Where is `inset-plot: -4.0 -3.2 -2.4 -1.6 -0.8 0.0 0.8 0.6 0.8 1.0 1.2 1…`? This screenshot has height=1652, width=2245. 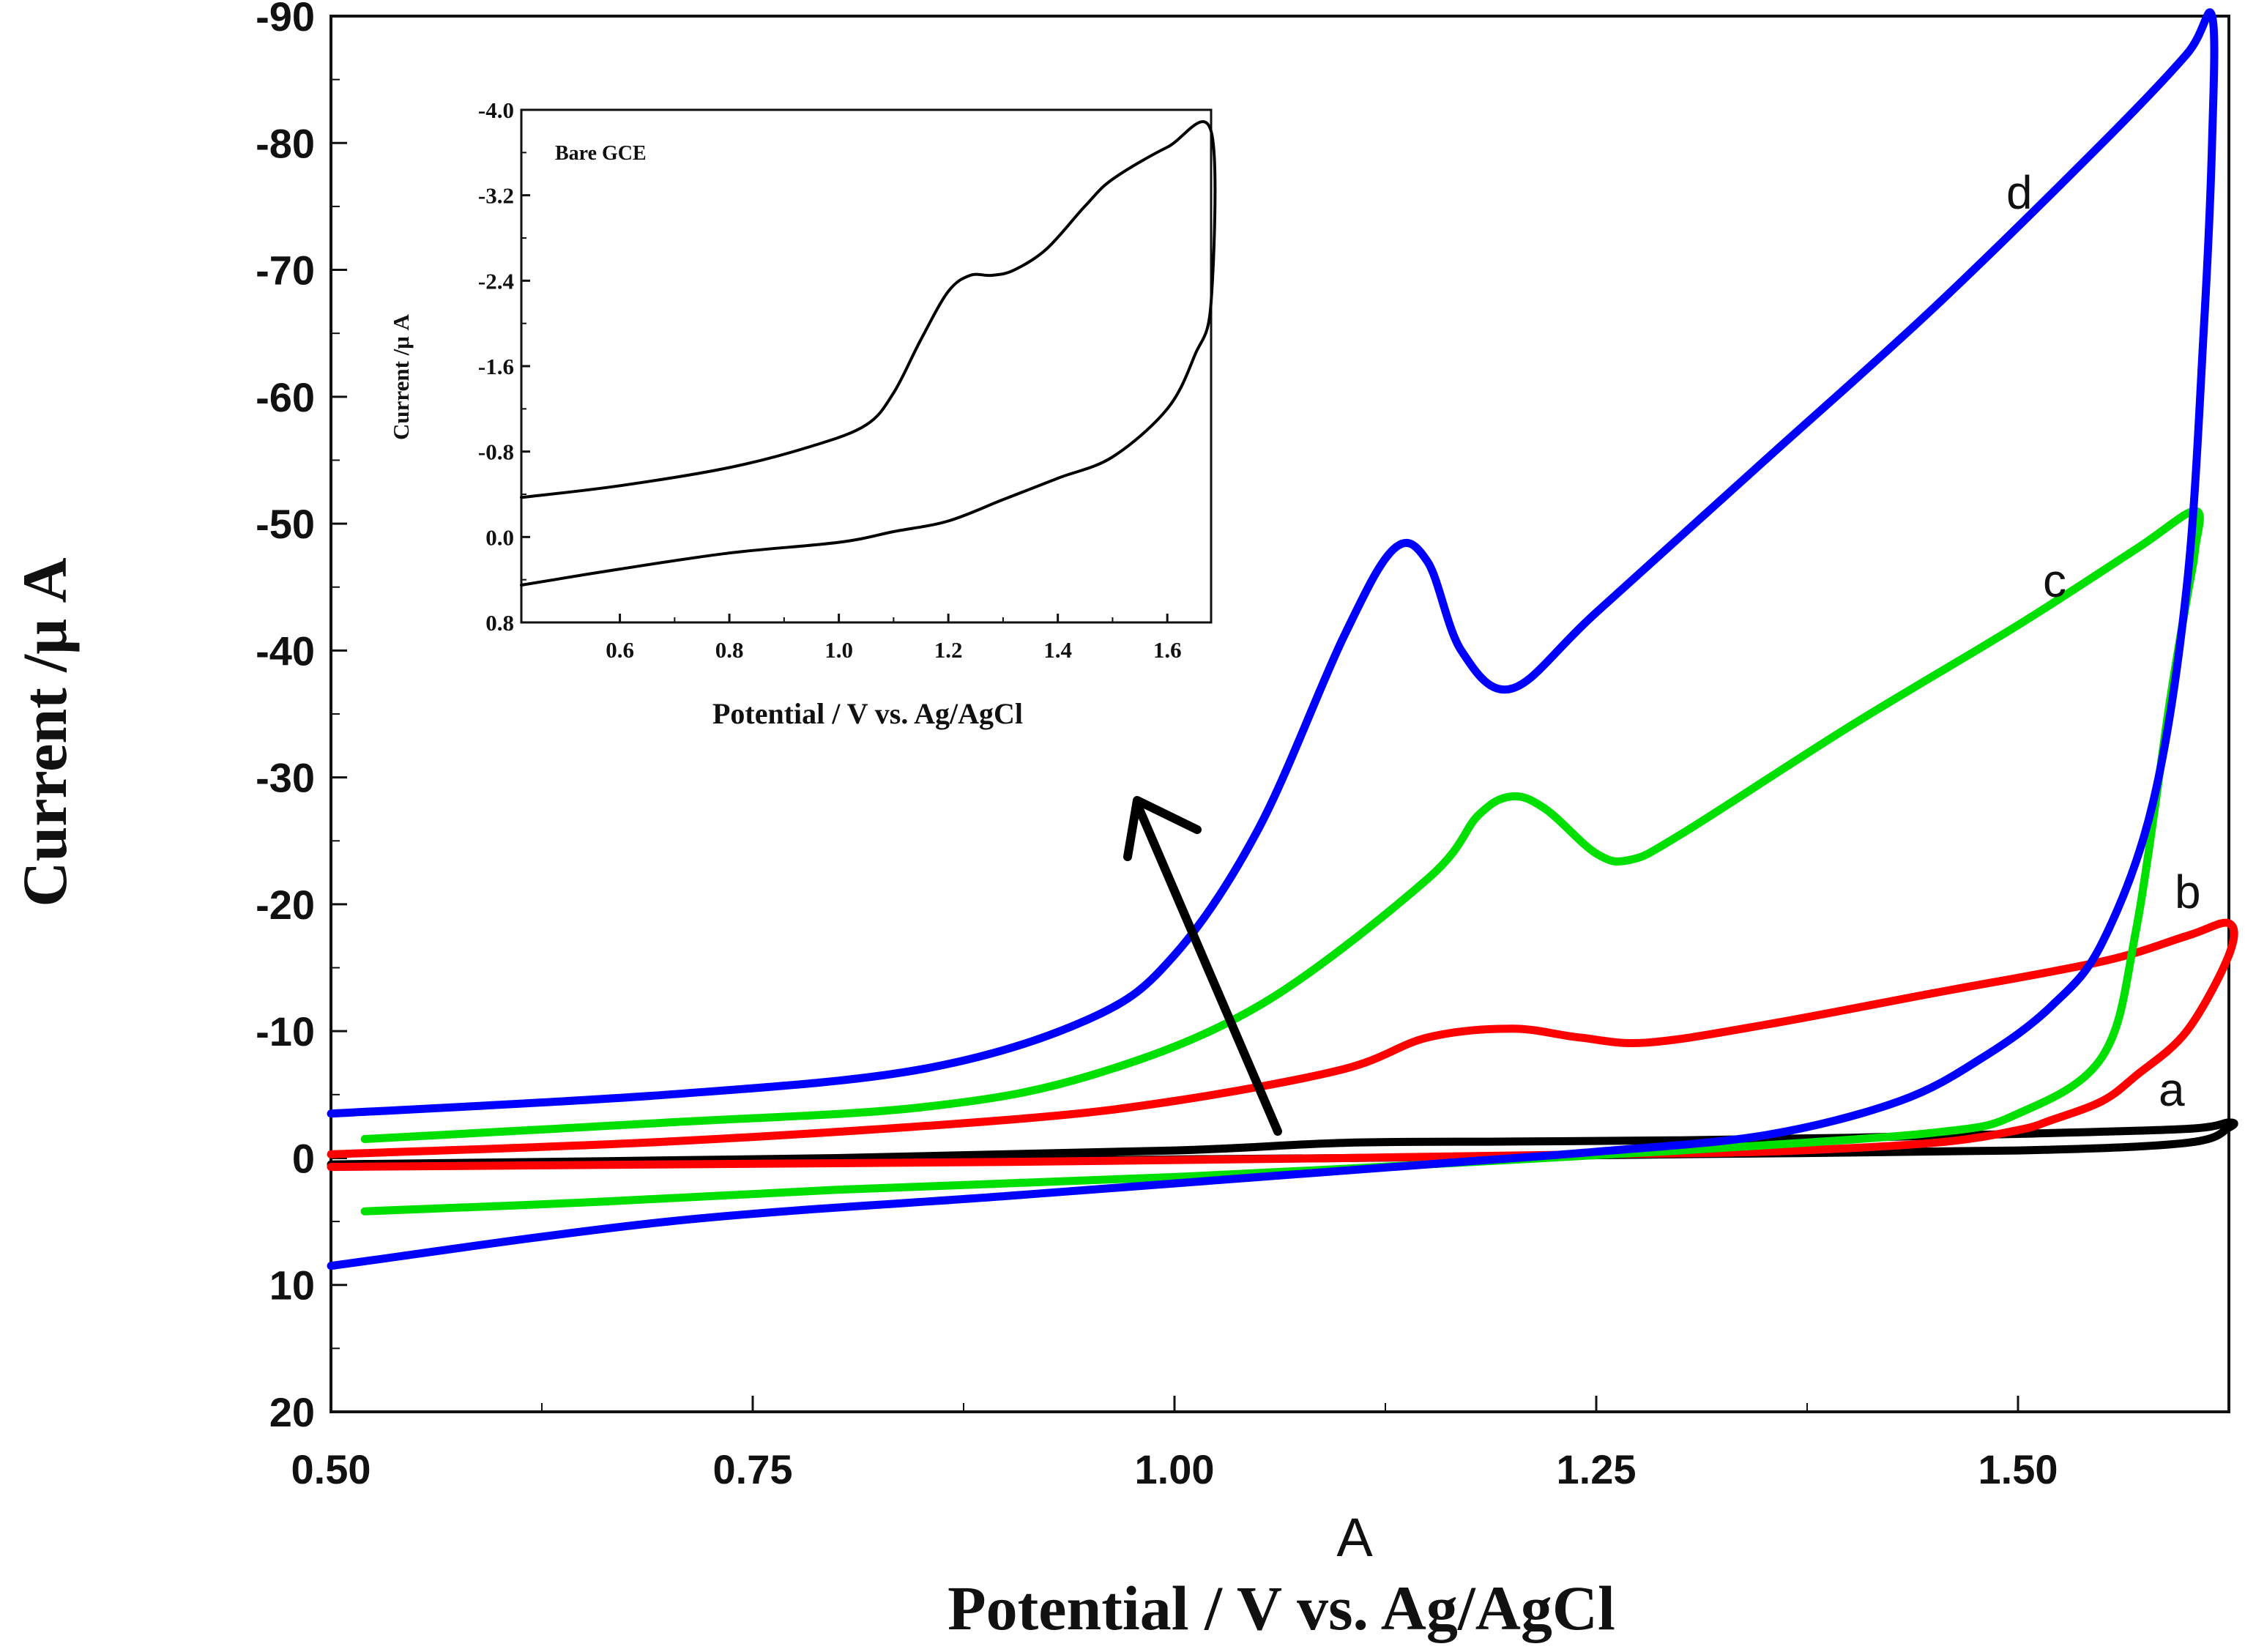 inset-plot: -4.0 -3.2 -2.4 -1.6 -0.8 0.0 0.8 0.6 0.8 1.0 1.2 1… is located at coordinates (802, 414).